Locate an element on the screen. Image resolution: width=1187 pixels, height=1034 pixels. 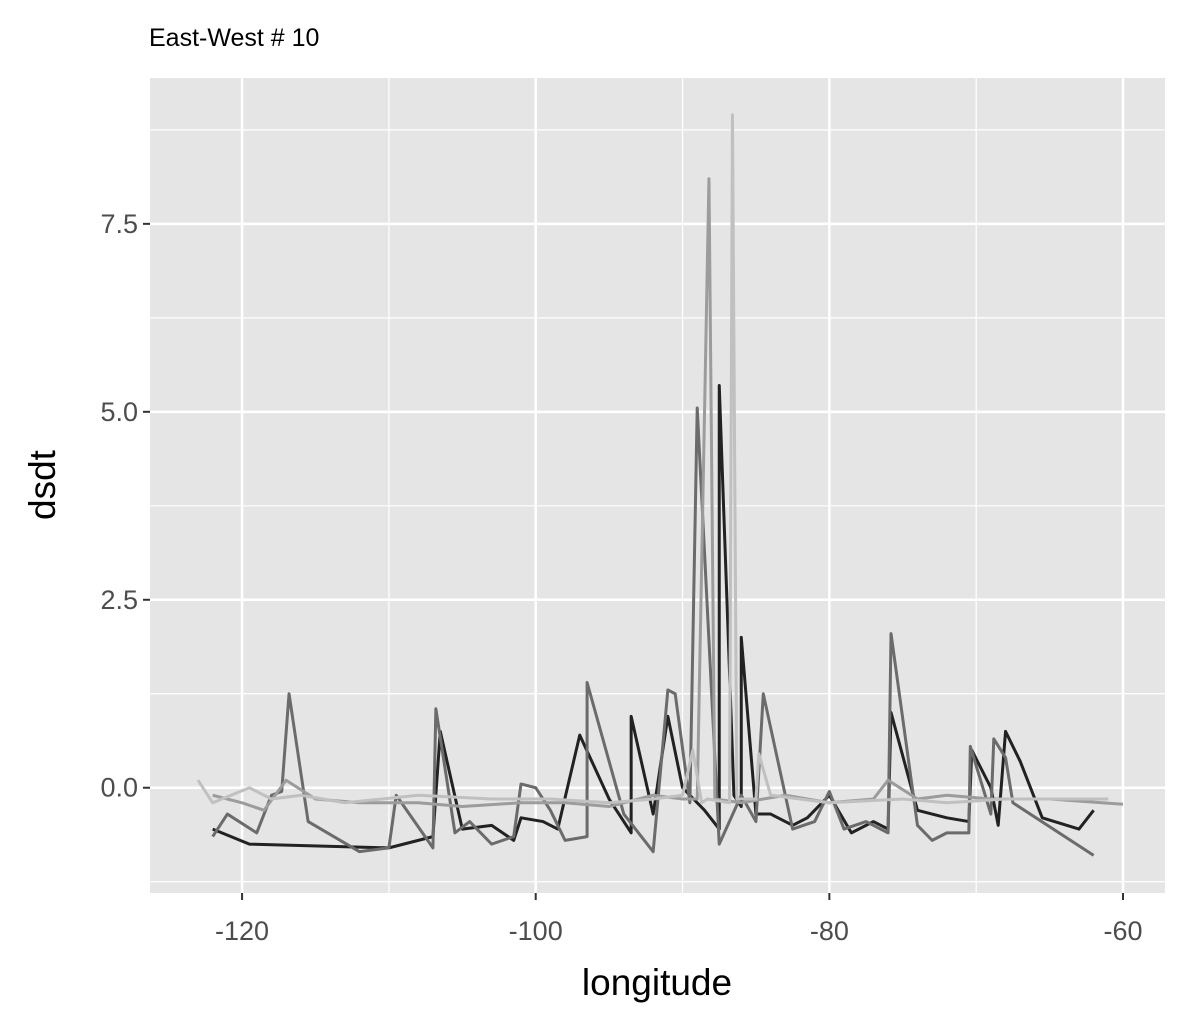
x-tick-label: -120 is located at coordinates (242, 931).